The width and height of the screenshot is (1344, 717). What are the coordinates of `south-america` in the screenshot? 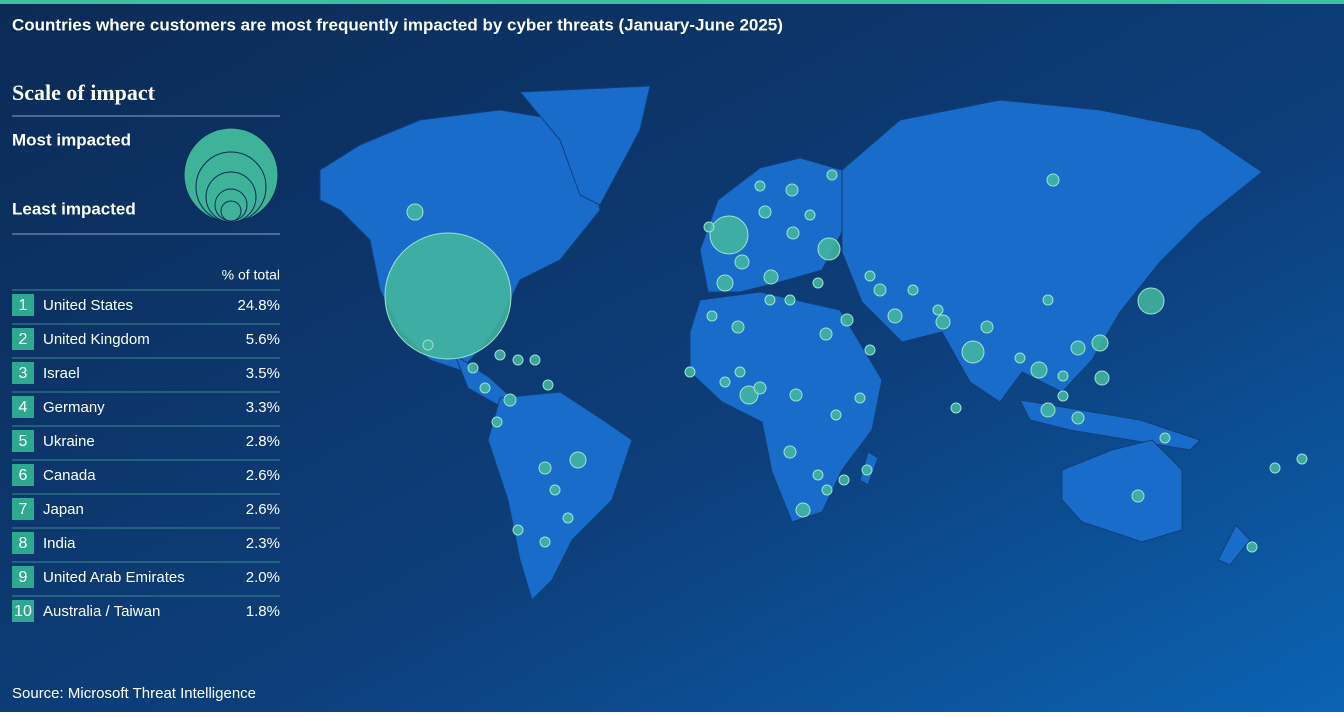 It's located at (560, 496).